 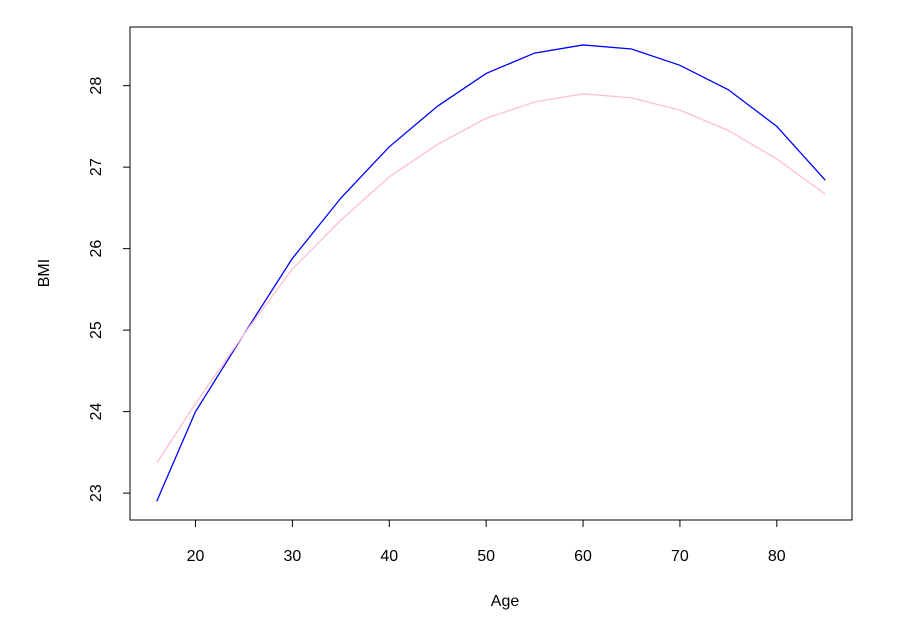 What do you see at coordinates (44, 273) in the screenshot?
I see `y-axis-label: BMI` at bounding box center [44, 273].